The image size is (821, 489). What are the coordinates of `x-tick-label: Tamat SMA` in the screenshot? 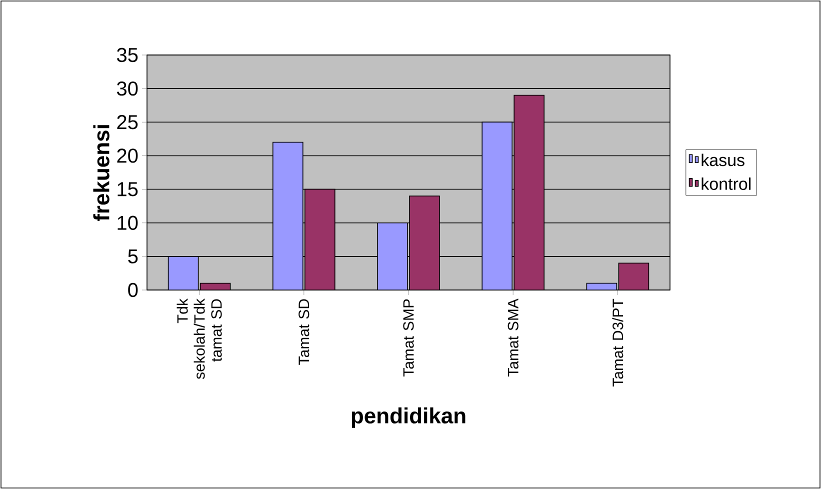 It's located at (513, 337).